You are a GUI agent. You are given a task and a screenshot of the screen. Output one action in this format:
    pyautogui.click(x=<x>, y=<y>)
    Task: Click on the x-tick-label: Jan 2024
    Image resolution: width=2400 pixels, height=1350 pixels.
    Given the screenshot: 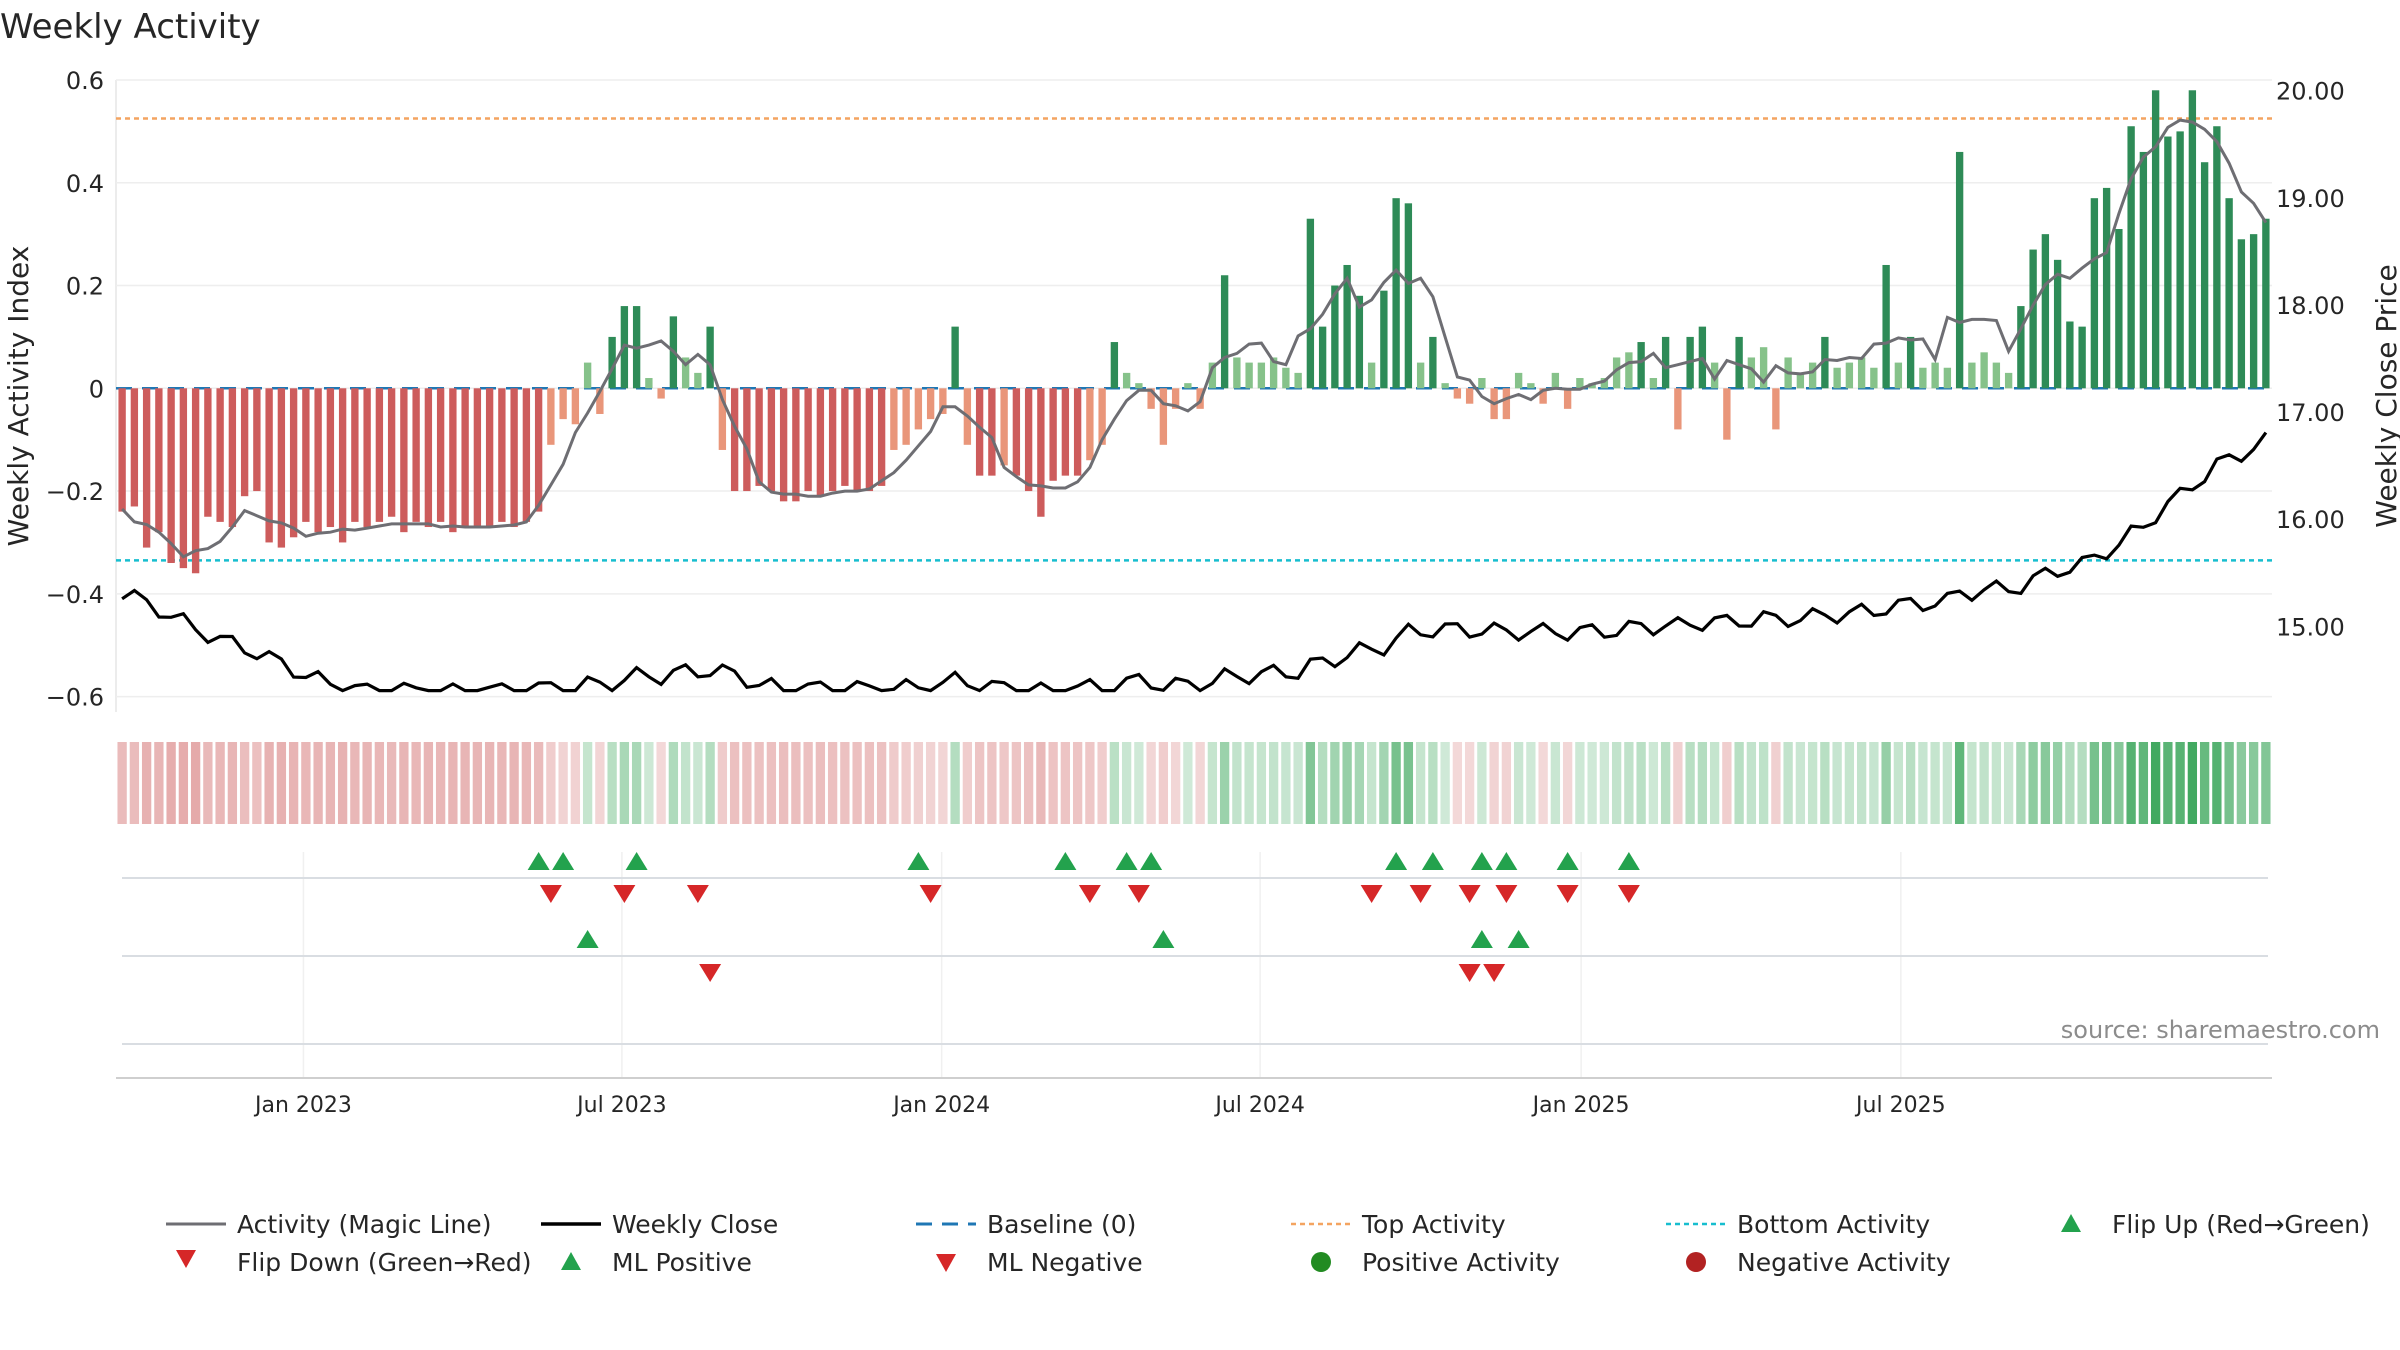 What is the action you would take?
    pyautogui.click(x=940, y=1105)
    